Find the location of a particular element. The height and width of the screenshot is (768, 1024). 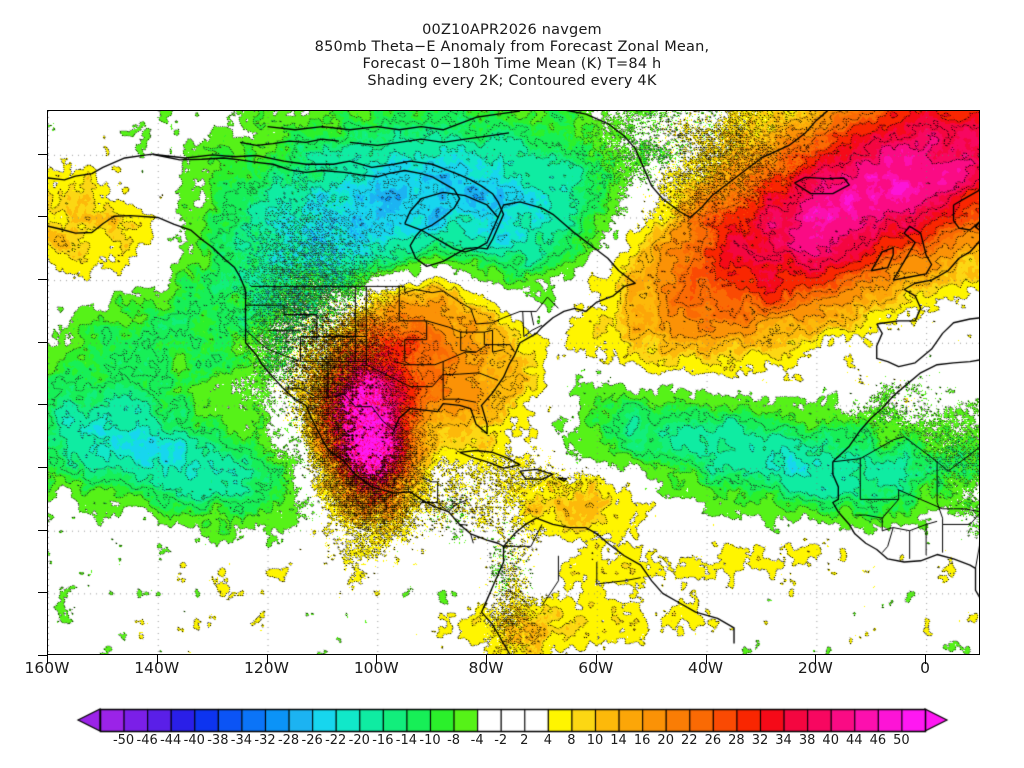

colorbar-tick-label: -32 is located at coordinates (265, 740).